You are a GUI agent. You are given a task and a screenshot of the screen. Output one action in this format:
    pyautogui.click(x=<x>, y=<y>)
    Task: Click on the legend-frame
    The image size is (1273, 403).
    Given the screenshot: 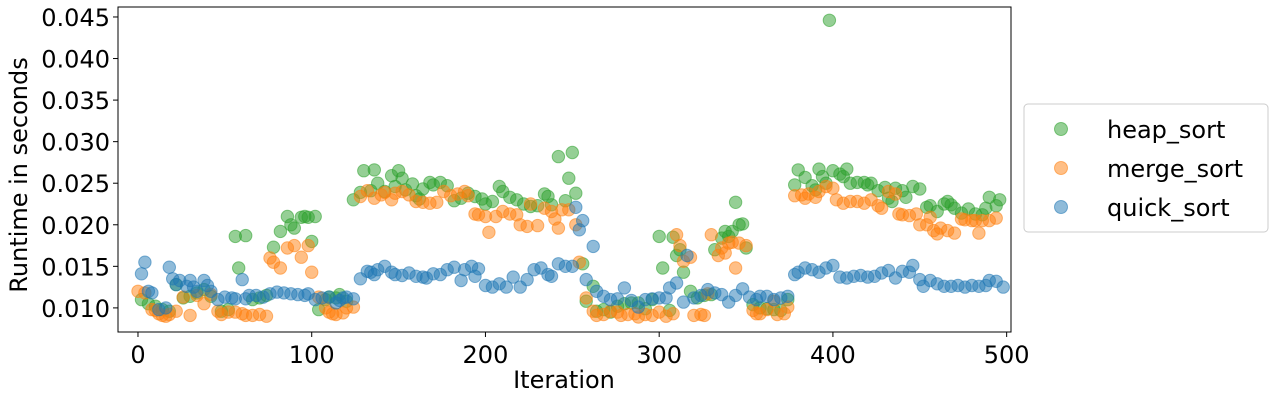 What is the action you would take?
    pyautogui.click(x=1146, y=168)
    